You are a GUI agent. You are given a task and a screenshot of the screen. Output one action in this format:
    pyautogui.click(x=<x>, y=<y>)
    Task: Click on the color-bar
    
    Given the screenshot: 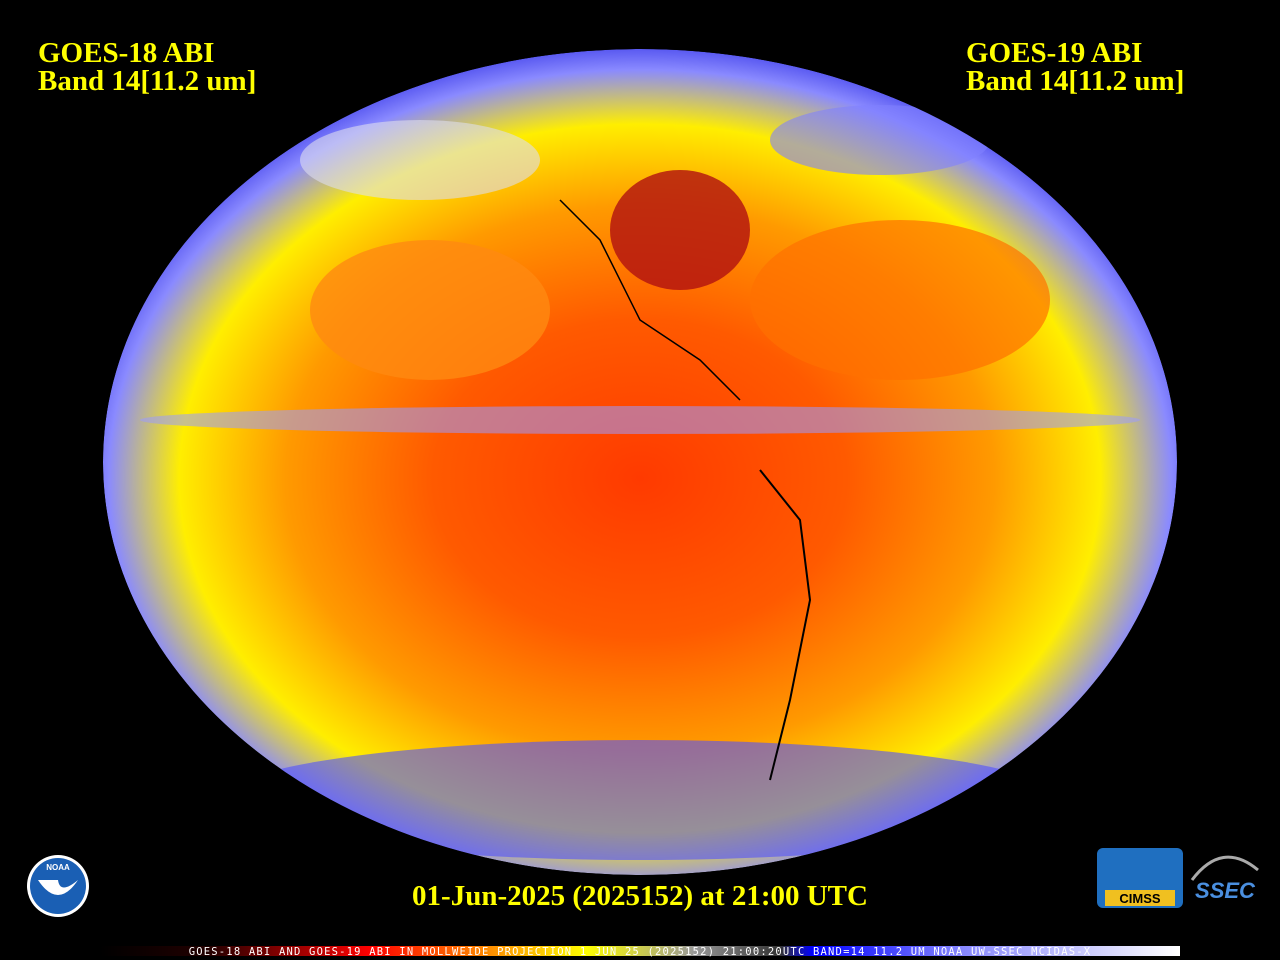 What is the action you would take?
    pyautogui.click(x=640, y=951)
    